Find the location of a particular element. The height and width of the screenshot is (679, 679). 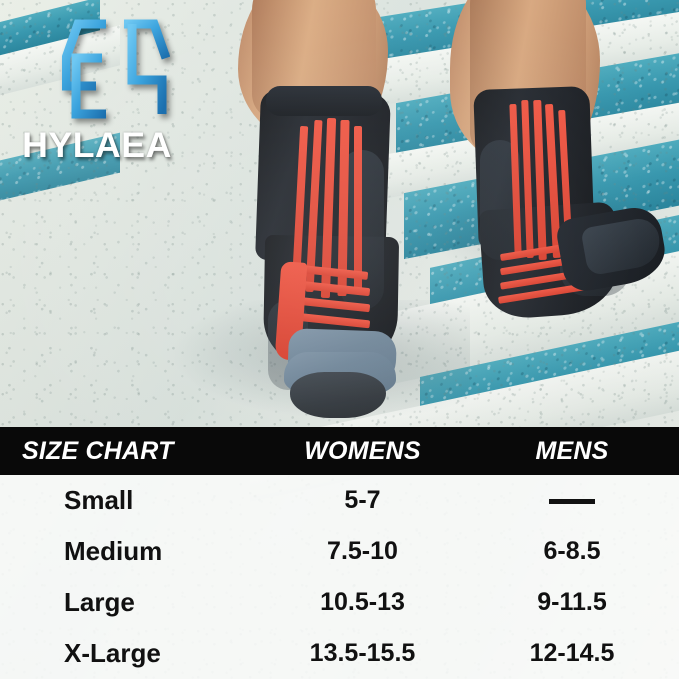

table-row: X-Large 13.5-15.5 12-14.5 is located at coordinates (339, 653).